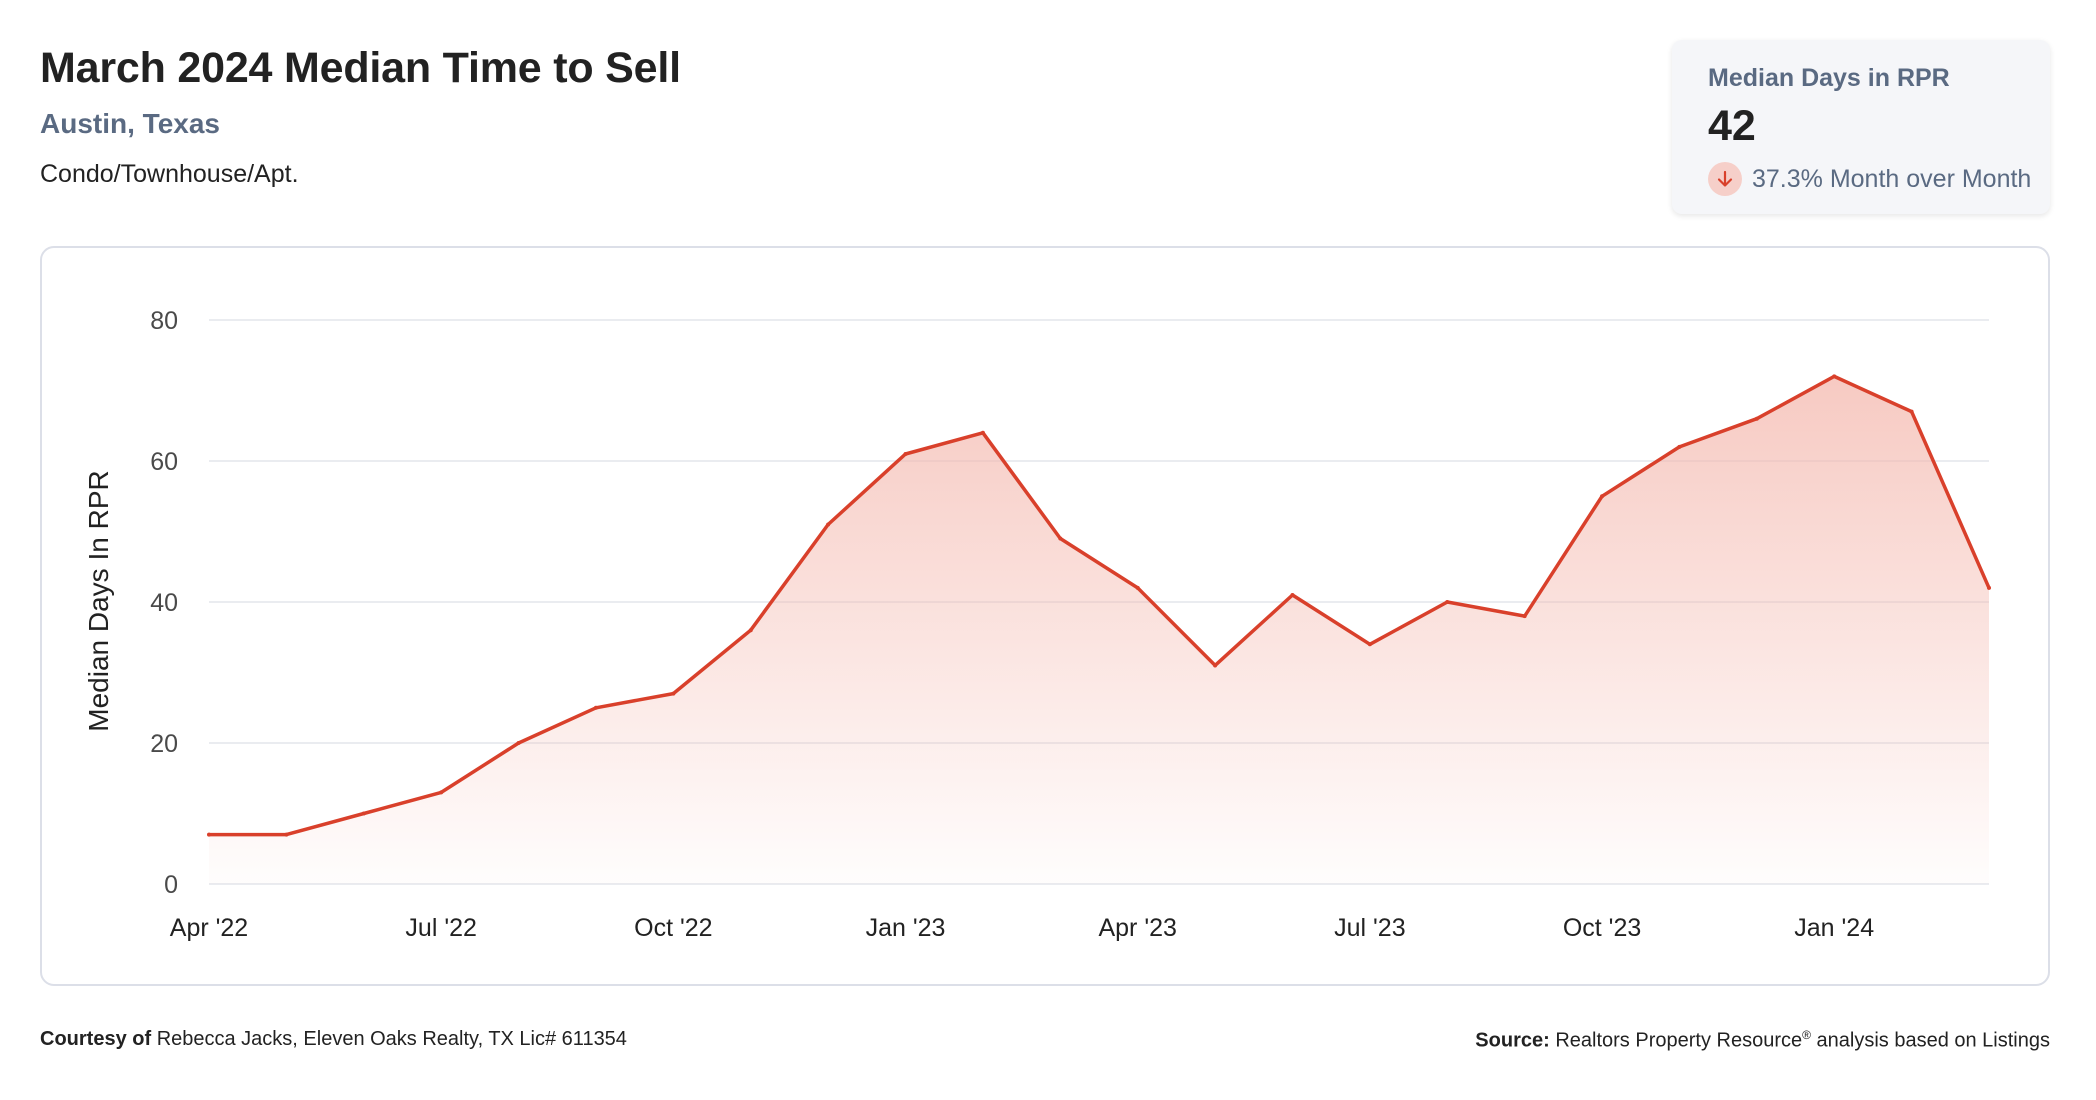 This screenshot has height=1100, width=2096. What do you see at coordinates (169, 174) in the screenshot?
I see `property-type-label: Condo/Townhouse/Apt.` at bounding box center [169, 174].